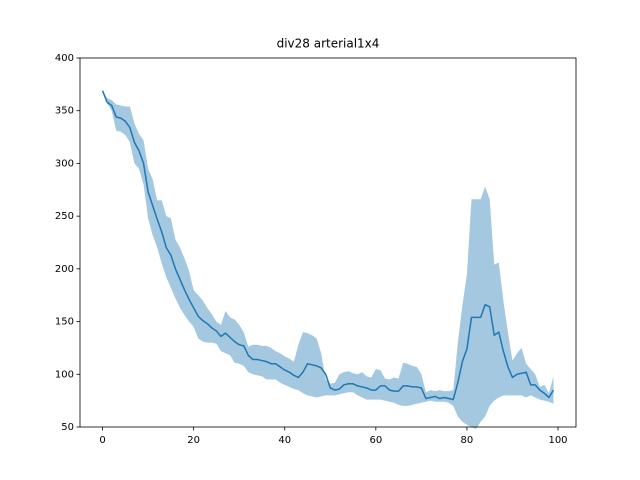  Describe the element at coordinates (467, 440) in the screenshot. I see `x-tick-label: 80` at that location.